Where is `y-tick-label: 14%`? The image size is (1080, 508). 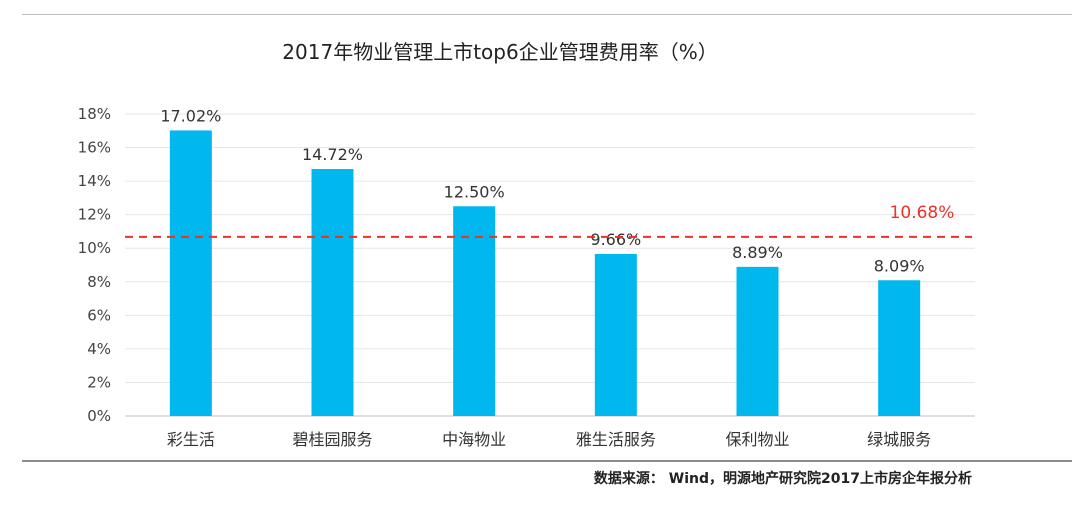
y-tick-label: 14% is located at coordinates (94, 181).